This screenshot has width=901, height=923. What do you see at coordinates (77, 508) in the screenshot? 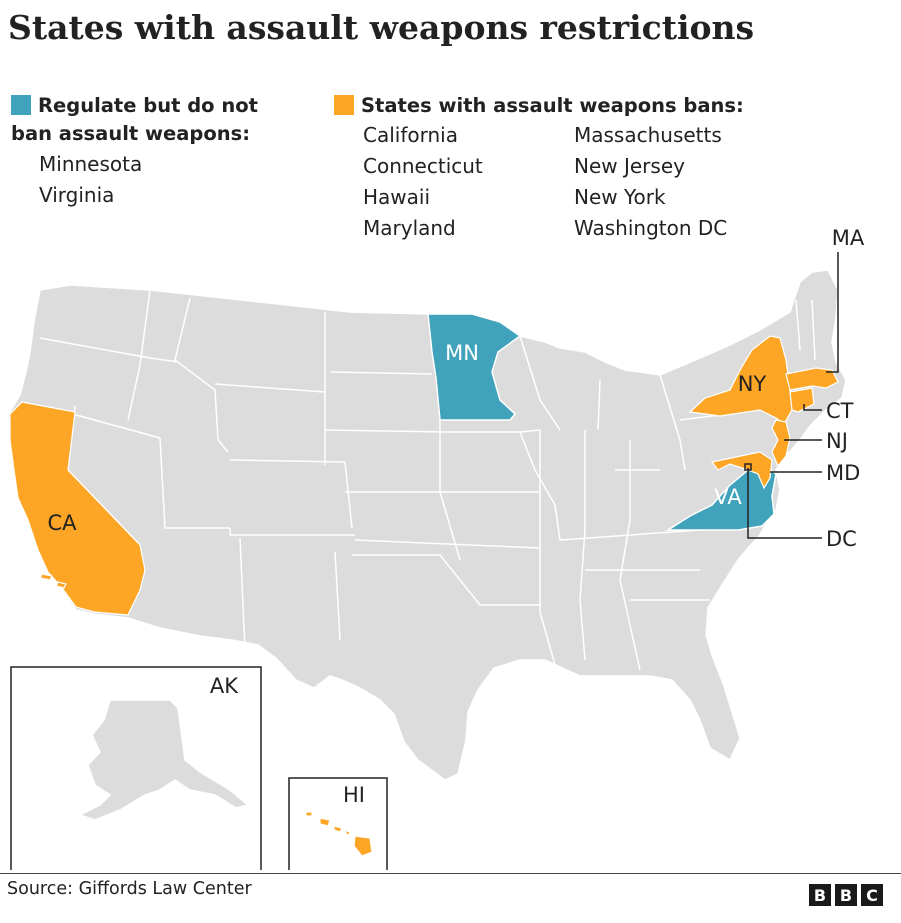
I see `state-california` at bounding box center [77, 508].